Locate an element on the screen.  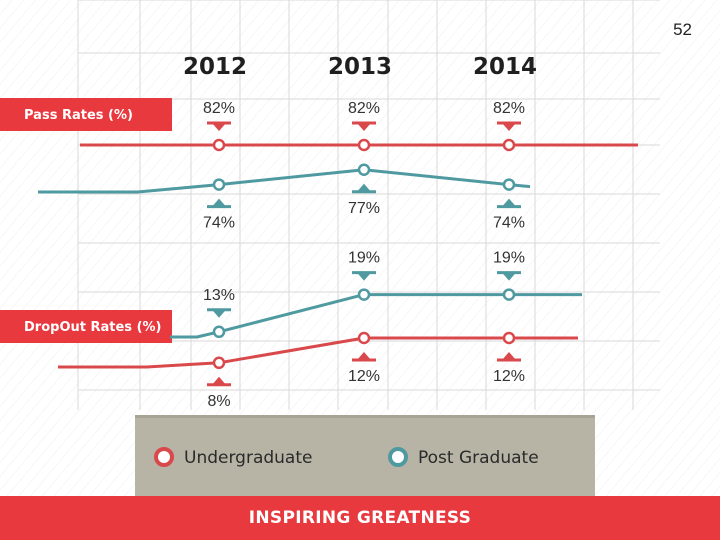
legend-label-undergraduate: Undergraduate is located at coordinates (248, 458).